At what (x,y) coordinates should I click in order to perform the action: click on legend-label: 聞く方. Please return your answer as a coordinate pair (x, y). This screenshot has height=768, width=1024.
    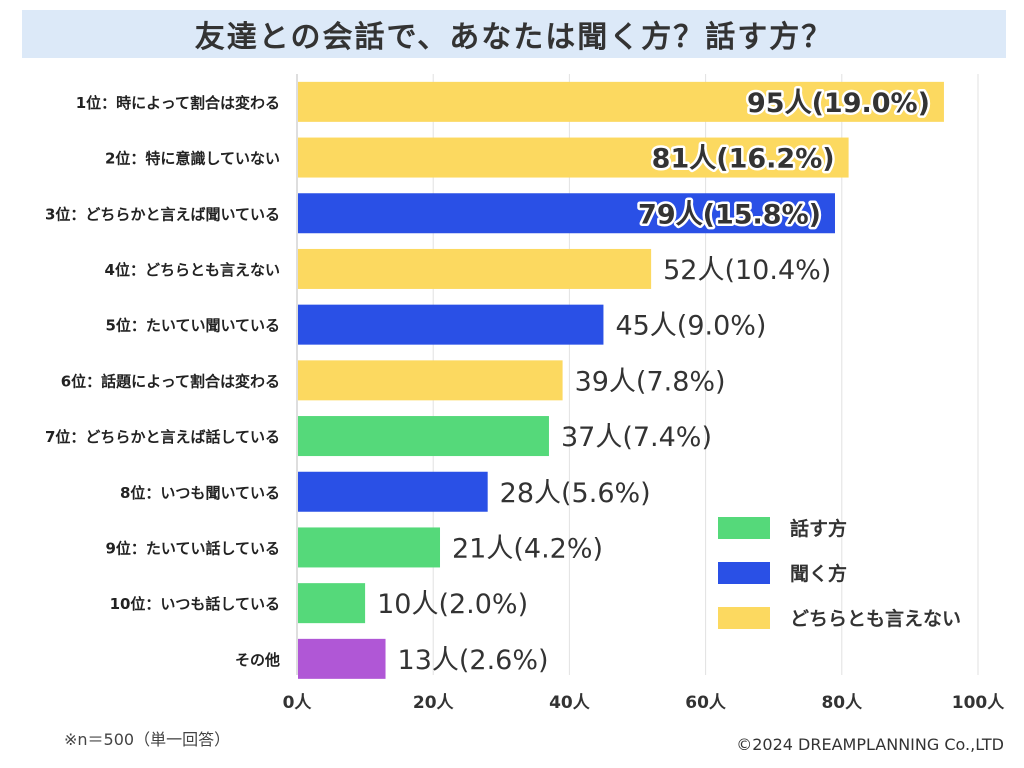
    Looking at the image, I should click on (818, 573).